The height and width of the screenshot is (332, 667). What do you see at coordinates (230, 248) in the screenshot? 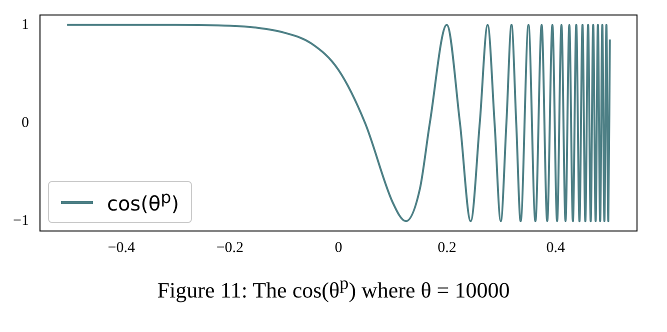
I see `x-tick-label: −0.2` at bounding box center [230, 248].